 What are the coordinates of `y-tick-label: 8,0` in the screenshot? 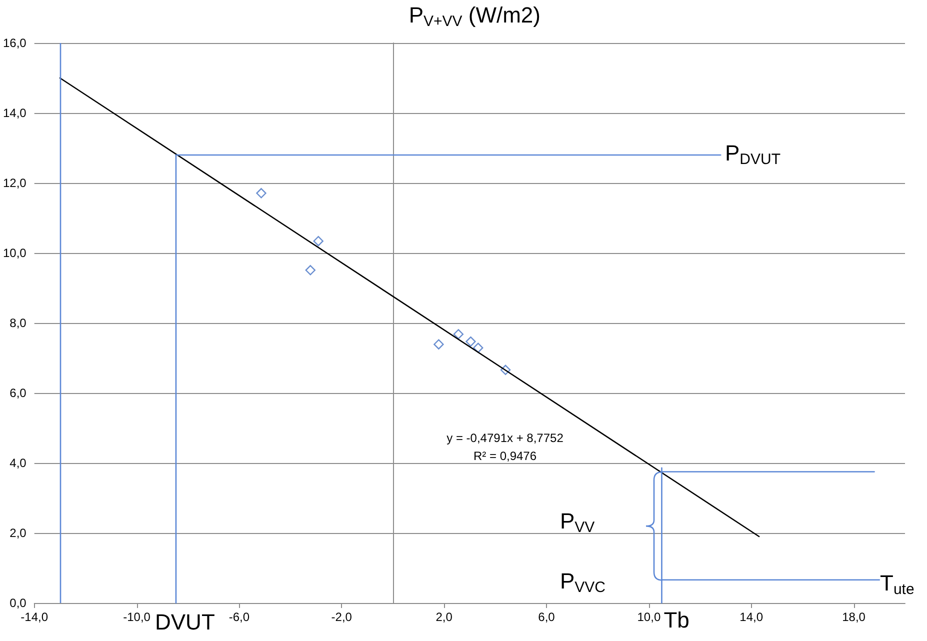 It's located at (18, 323).